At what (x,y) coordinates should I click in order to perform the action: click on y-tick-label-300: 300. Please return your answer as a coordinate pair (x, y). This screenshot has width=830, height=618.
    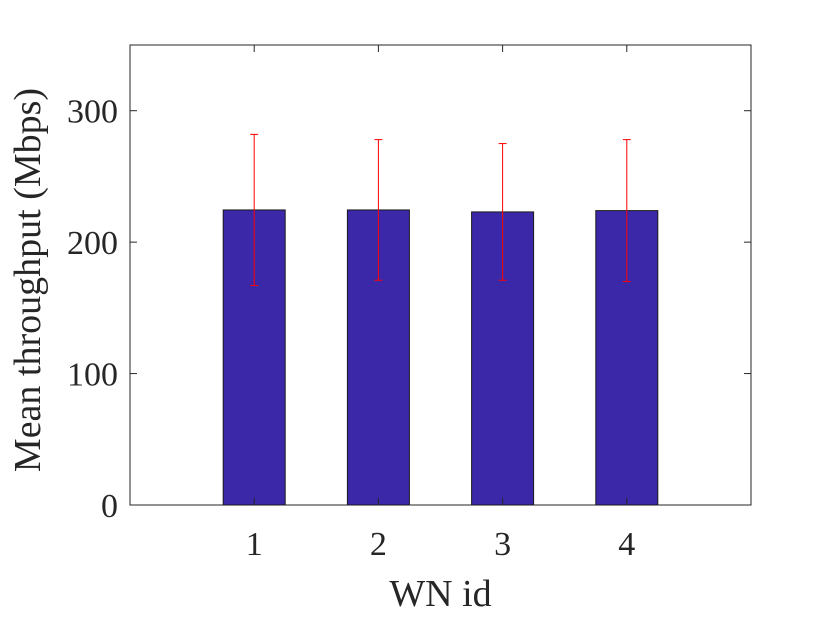
    Looking at the image, I should click on (92, 112).